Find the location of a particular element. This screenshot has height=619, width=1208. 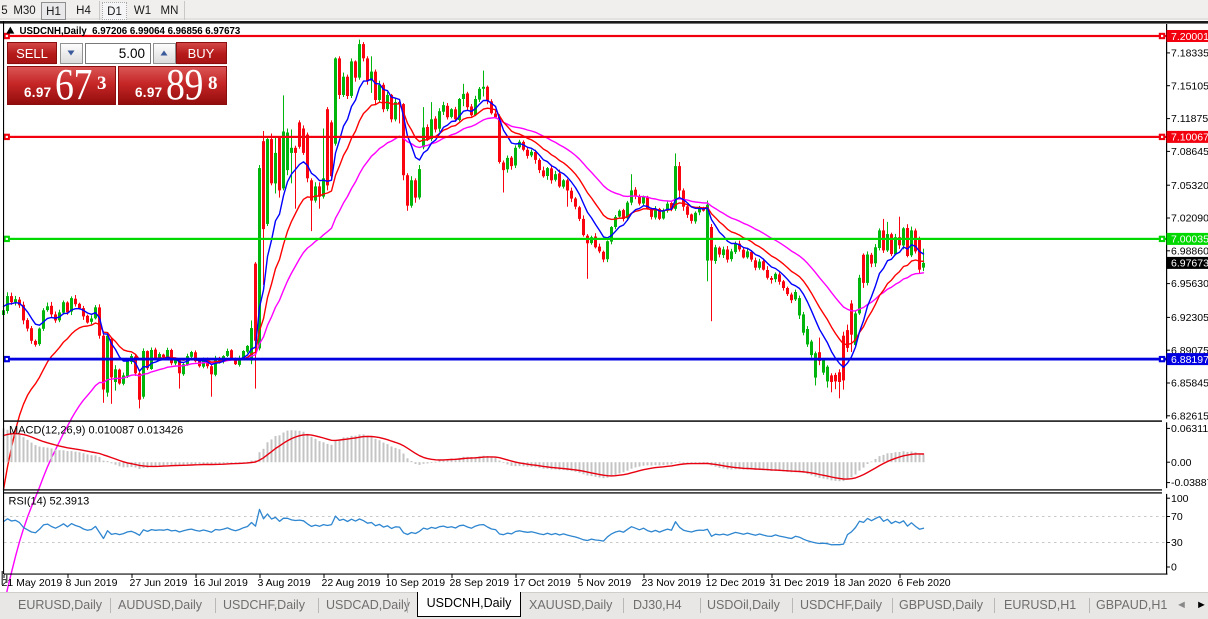

svg-text: 6.95630 is located at coordinates (1189, 284).